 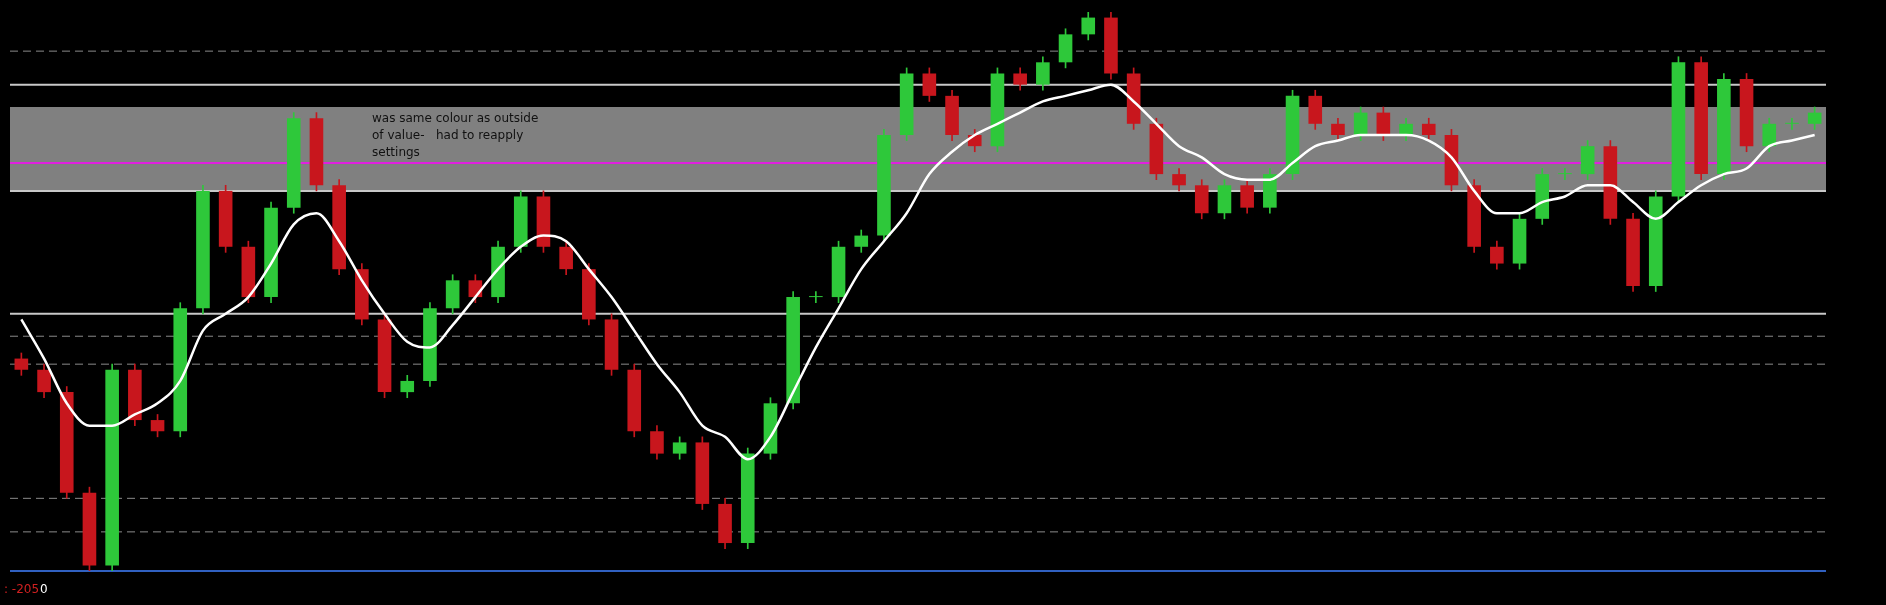 What do you see at coordinates (22, 589) in the screenshot?
I see `text: : -205` at bounding box center [22, 589].